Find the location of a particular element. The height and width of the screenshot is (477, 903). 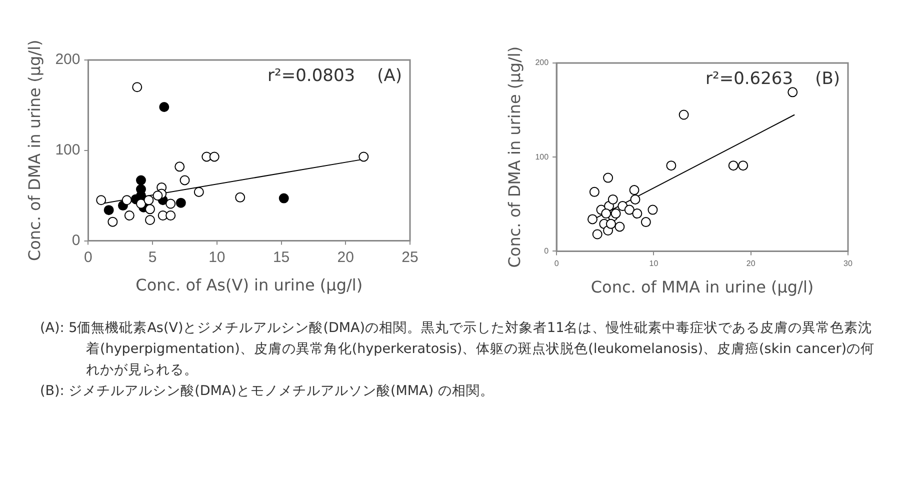

annotation: r²=0.6263 is located at coordinates (750, 78).